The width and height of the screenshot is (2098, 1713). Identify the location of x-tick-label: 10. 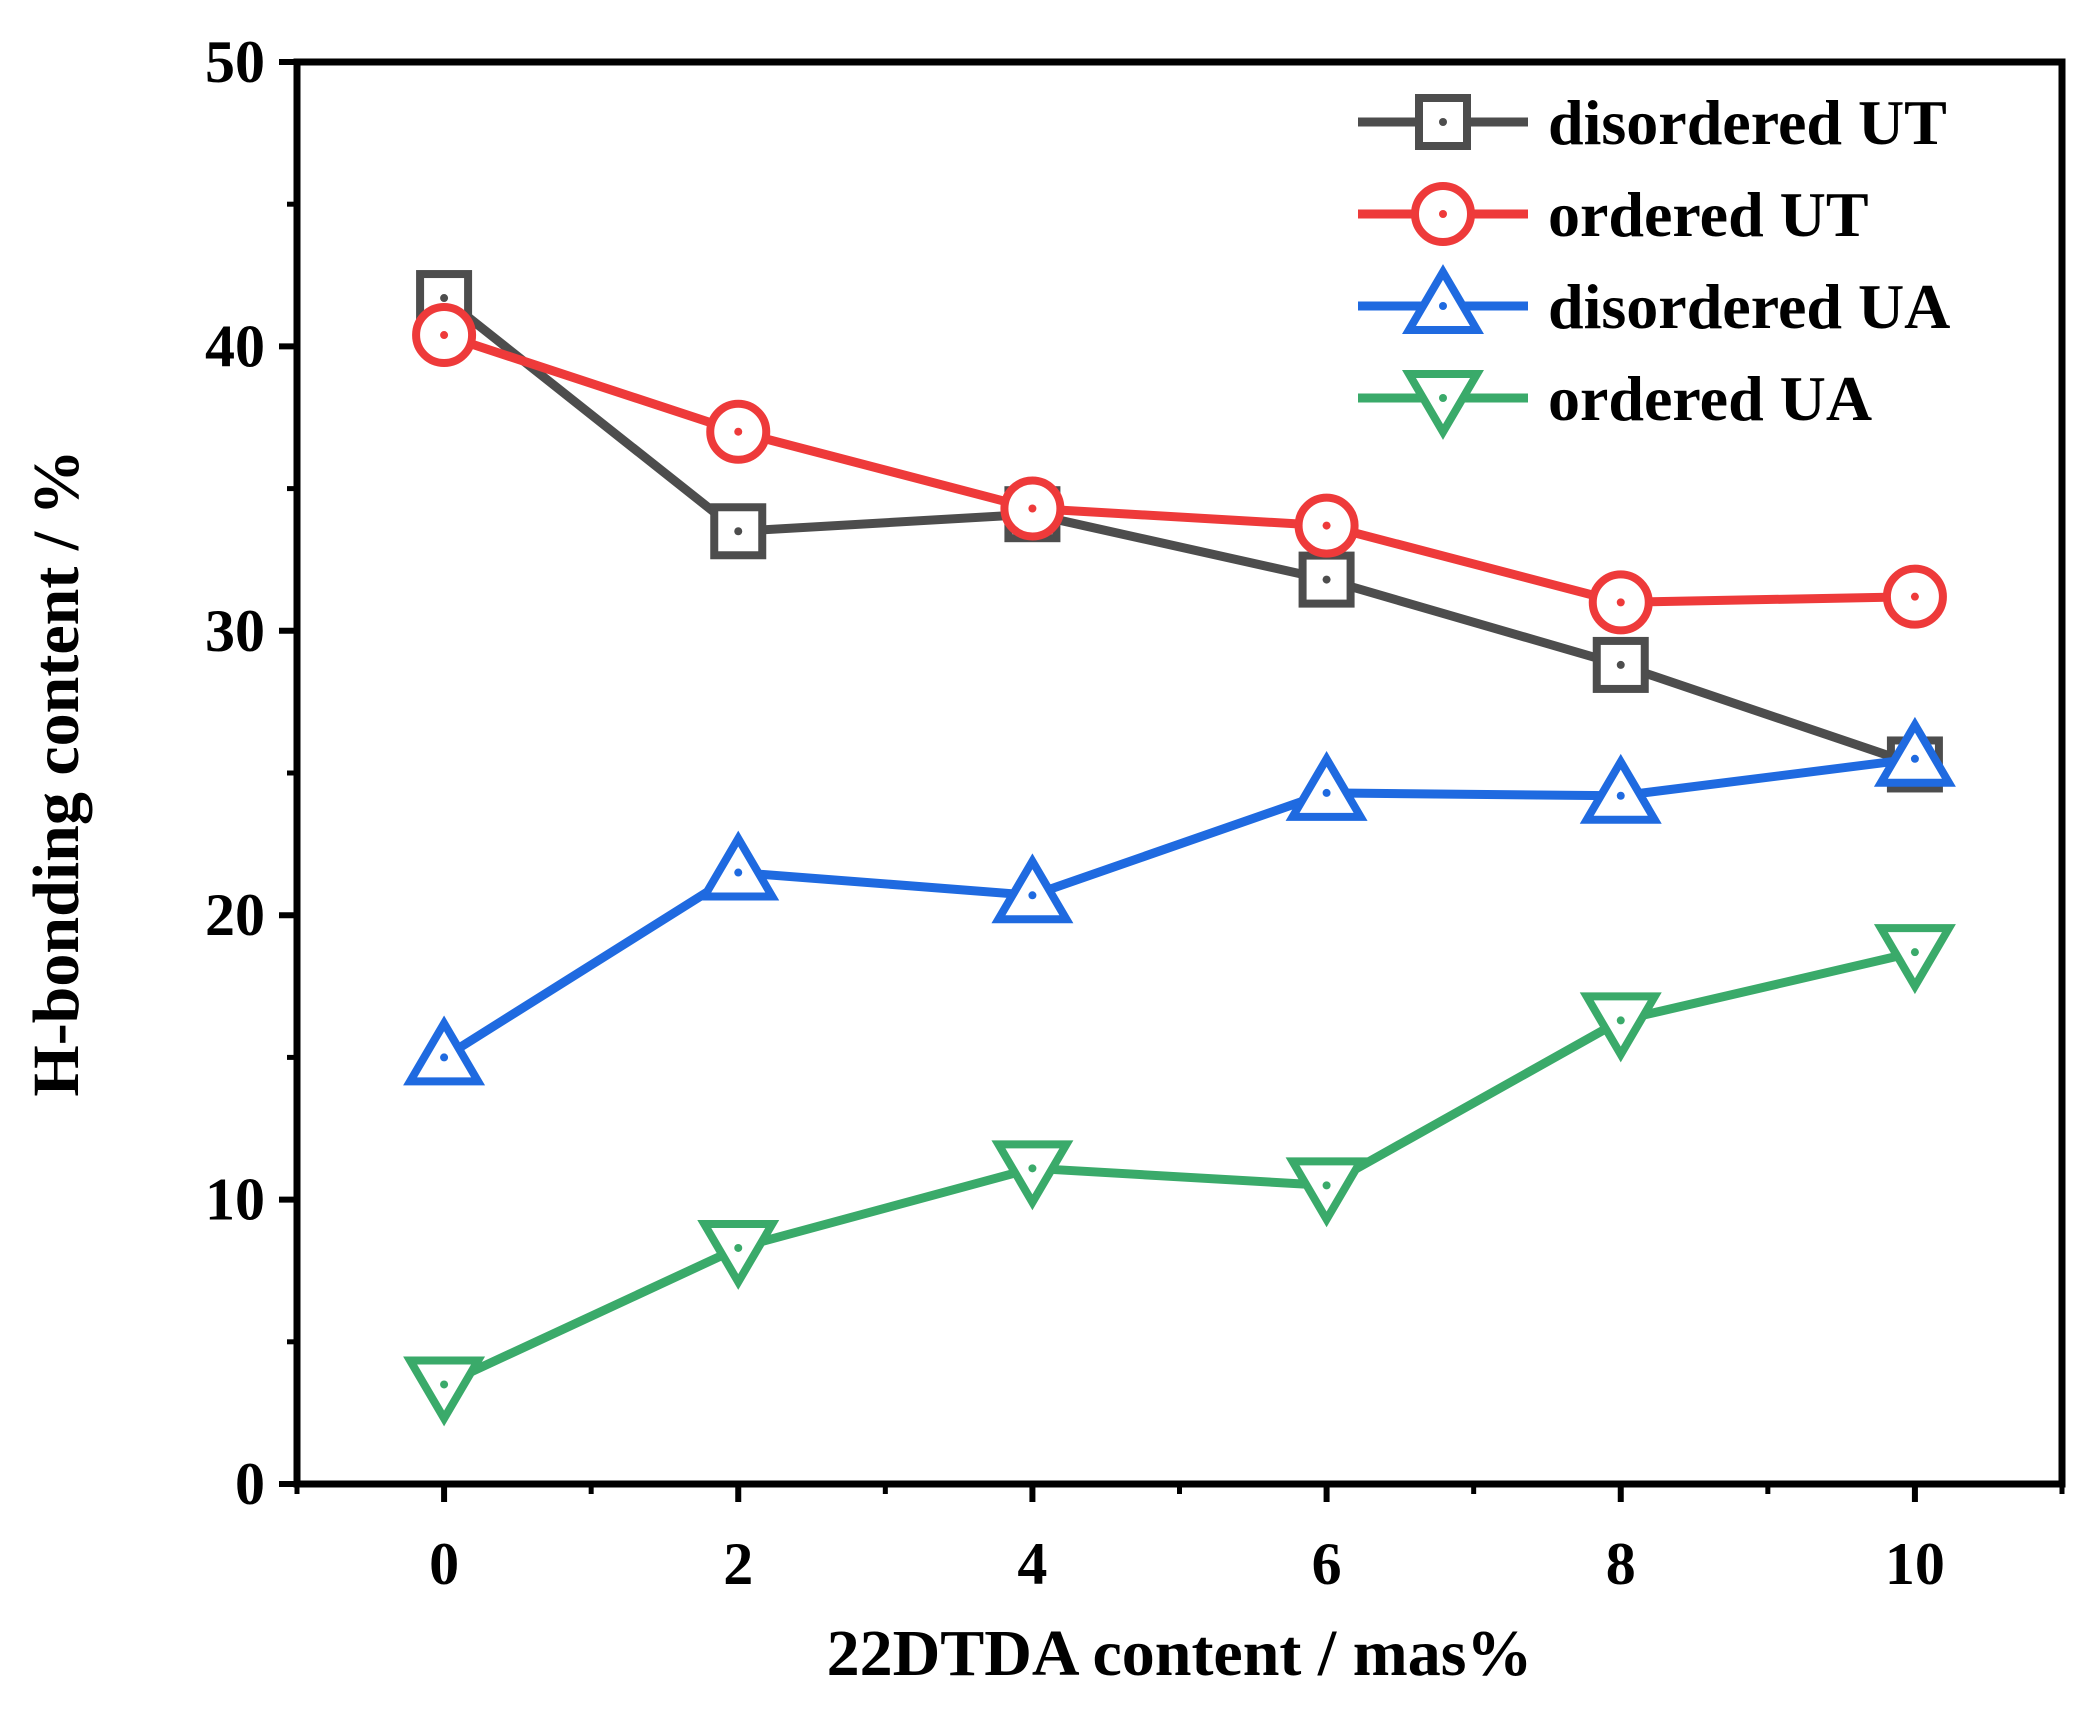
(1915, 1564).